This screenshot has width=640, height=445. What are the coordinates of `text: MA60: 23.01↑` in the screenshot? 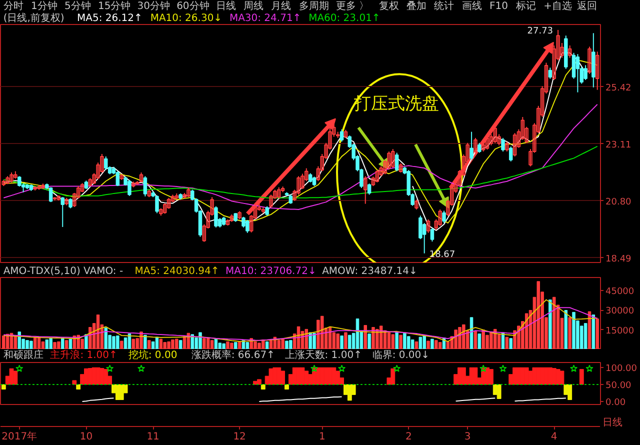 It's located at (344, 18).